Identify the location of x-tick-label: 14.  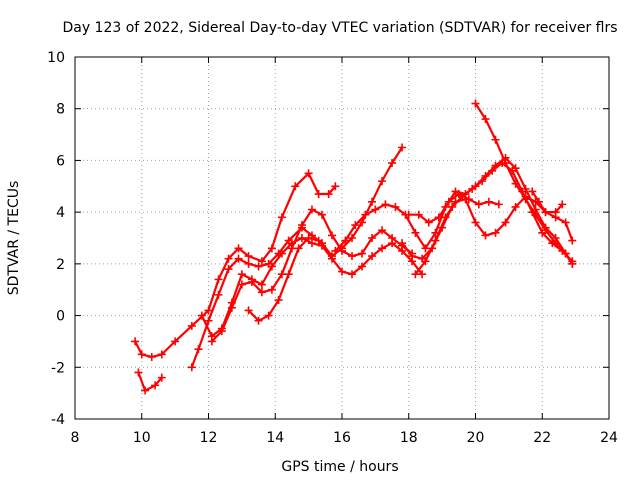
(275, 438).